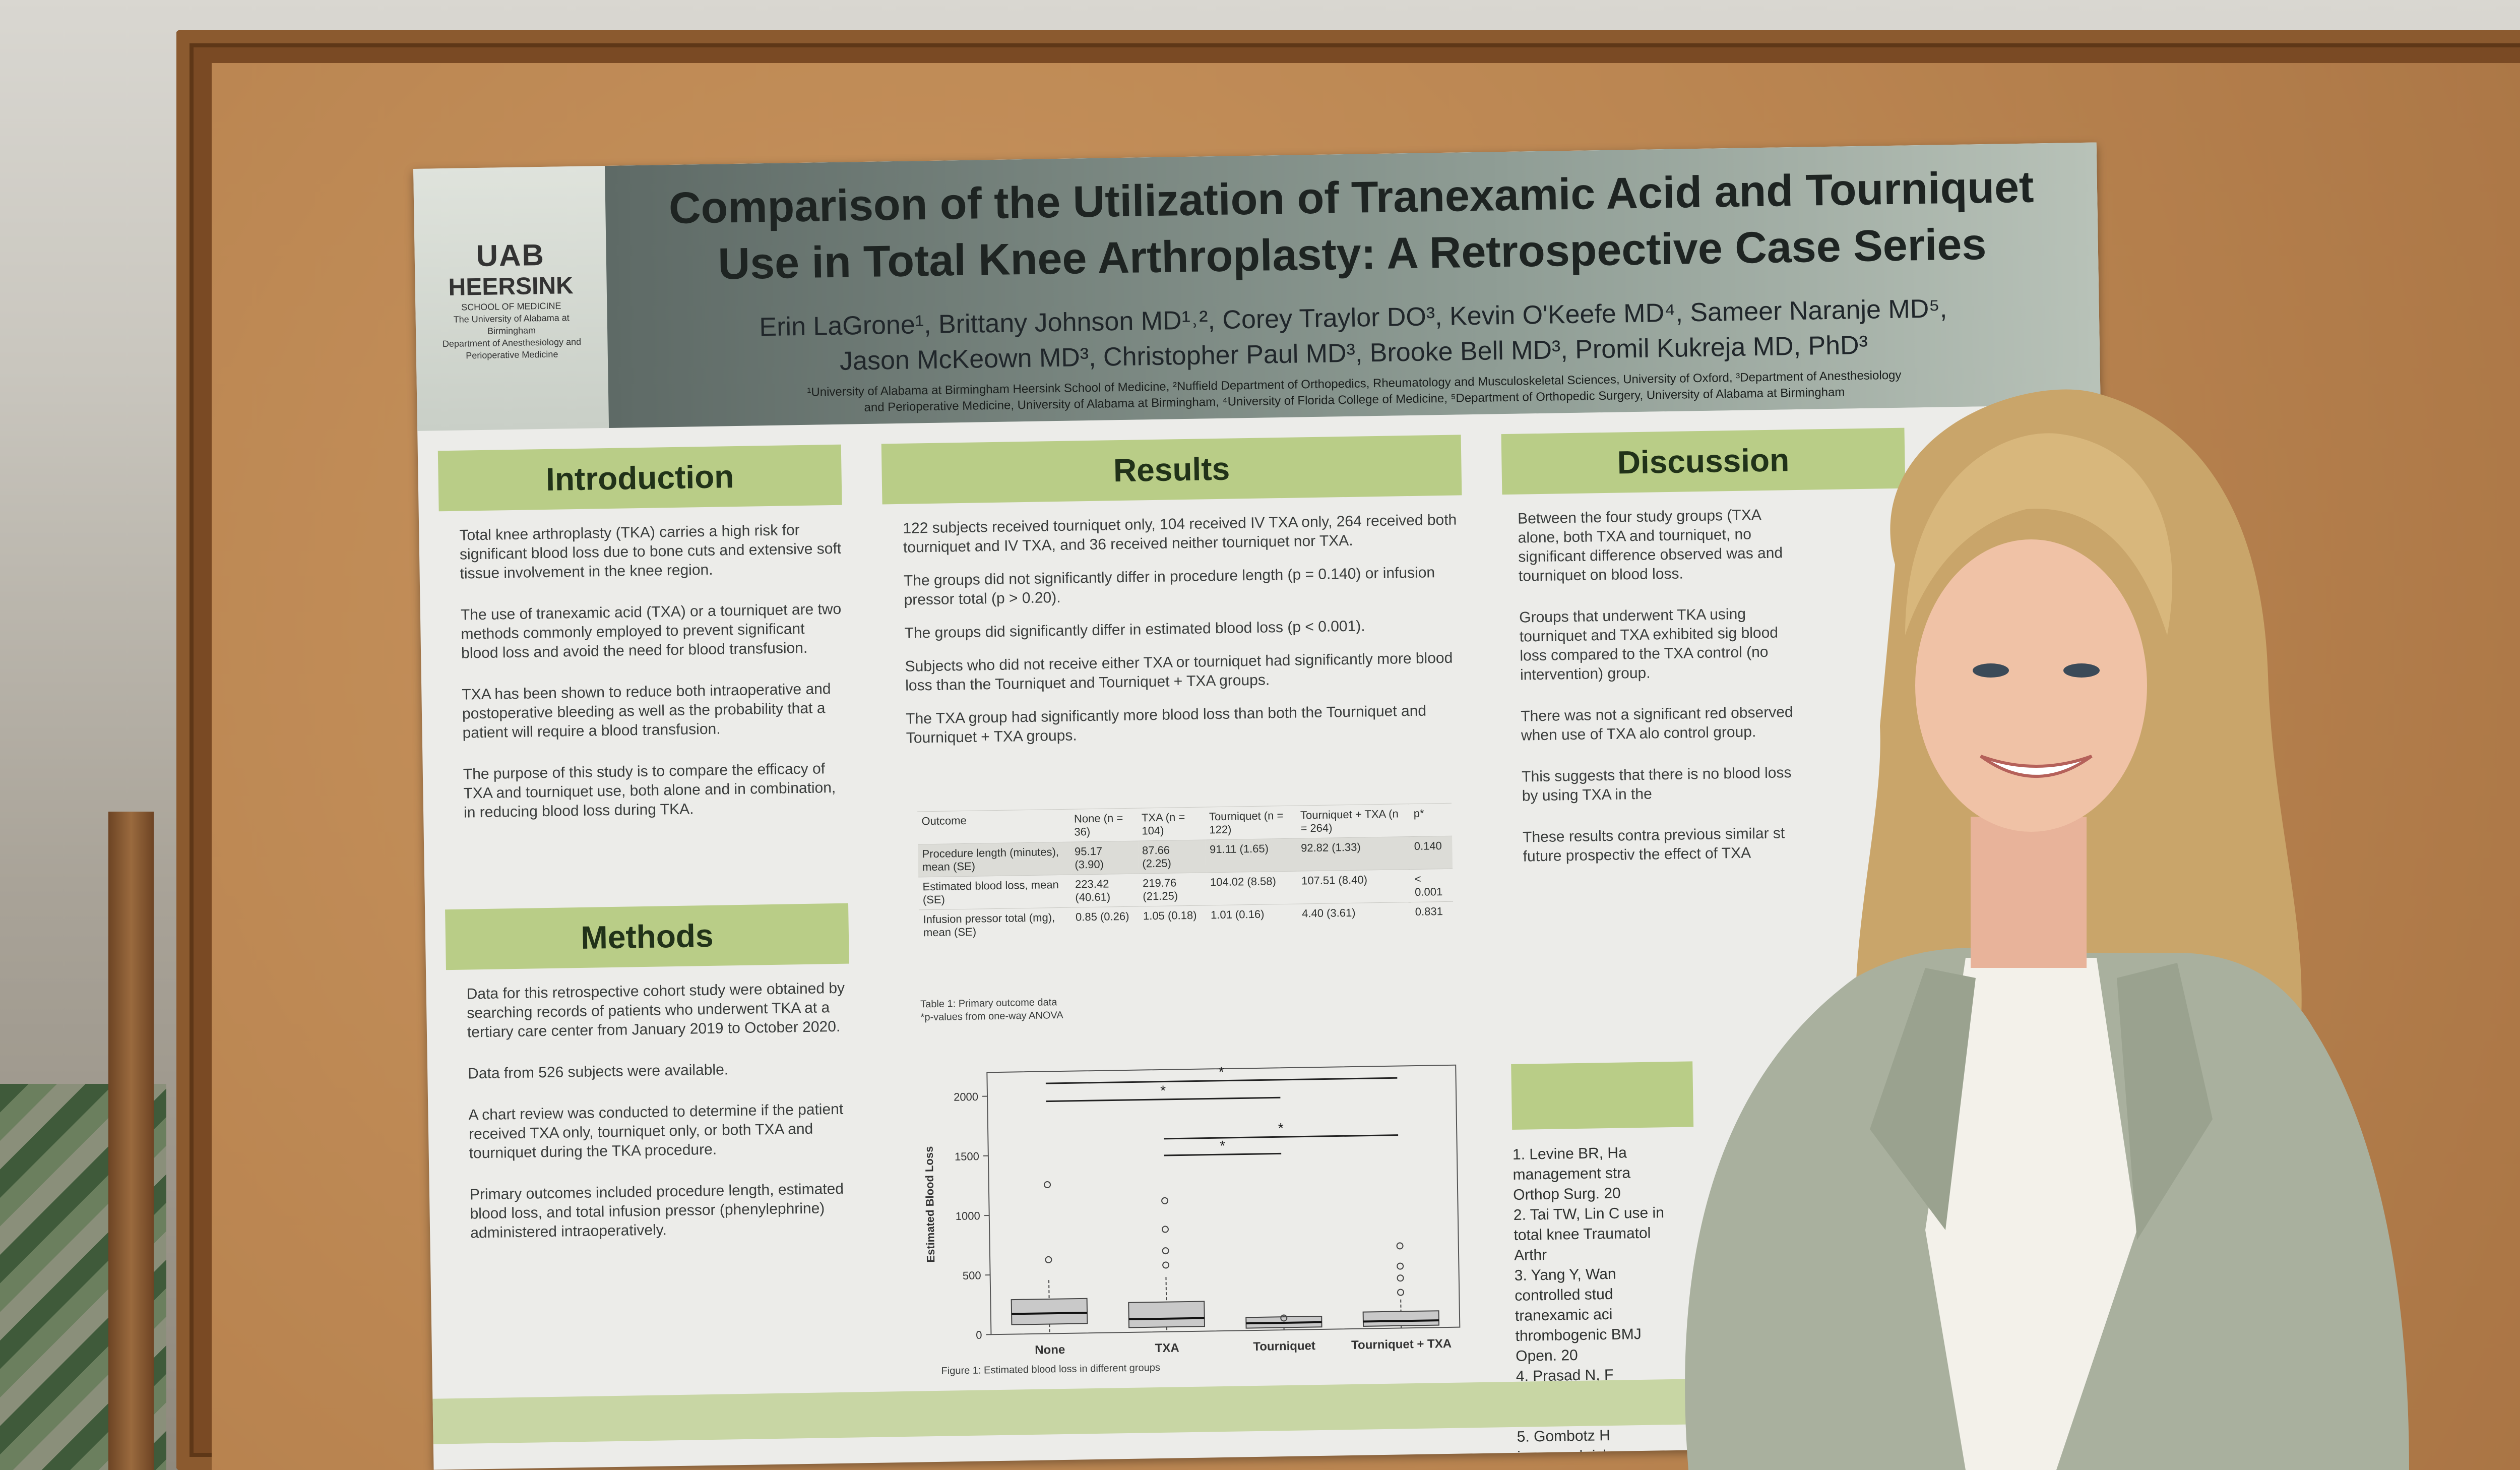 The image size is (2520, 1470). What do you see at coordinates (1991, 670) in the screenshot?
I see `eye-left` at bounding box center [1991, 670].